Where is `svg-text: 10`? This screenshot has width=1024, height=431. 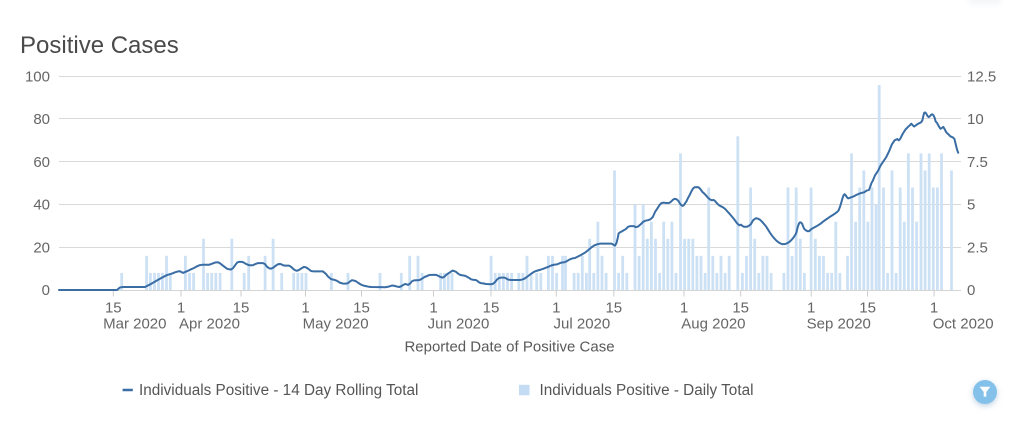 svg-text: 10 is located at coordinates (975, 119).